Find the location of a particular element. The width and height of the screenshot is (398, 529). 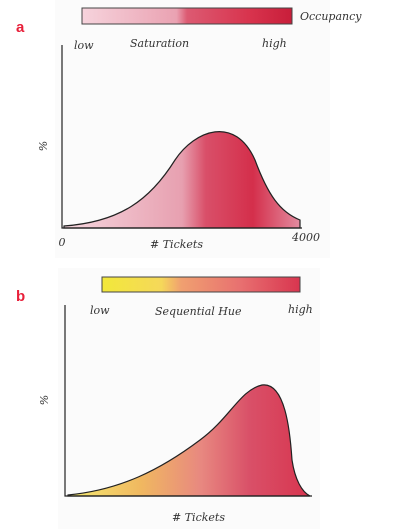

x-max: 4000 is located at coordinates (305, 237).